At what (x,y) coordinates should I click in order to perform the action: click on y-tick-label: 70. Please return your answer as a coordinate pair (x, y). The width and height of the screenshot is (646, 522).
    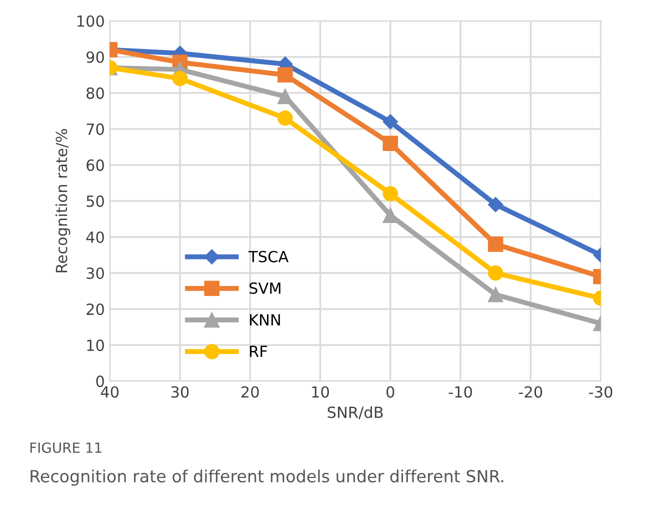
    Looking at the image, I should click on (95, 129).